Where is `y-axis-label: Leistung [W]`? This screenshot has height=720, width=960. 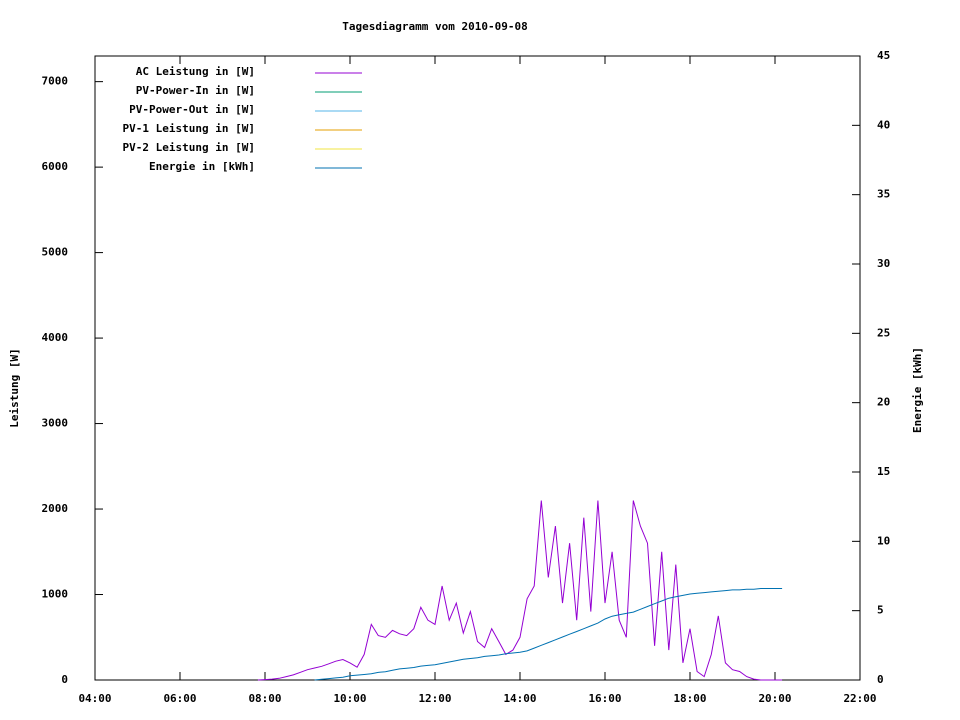
y-axis-label: Leistung [W] is located at coordinates (14, 387).